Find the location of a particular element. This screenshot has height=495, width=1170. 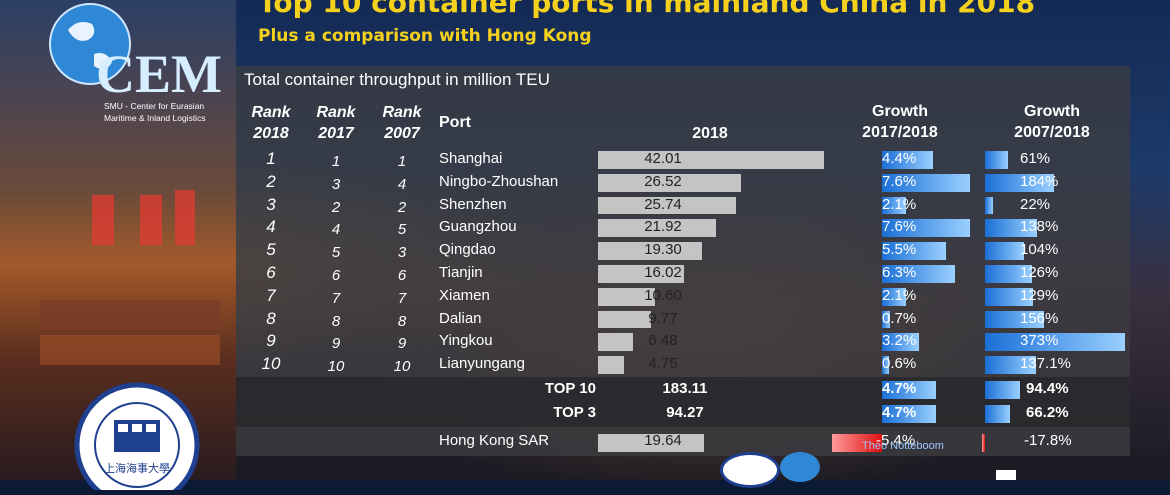

comparison-growth-1718-bar is located at coordinates (856, 443).